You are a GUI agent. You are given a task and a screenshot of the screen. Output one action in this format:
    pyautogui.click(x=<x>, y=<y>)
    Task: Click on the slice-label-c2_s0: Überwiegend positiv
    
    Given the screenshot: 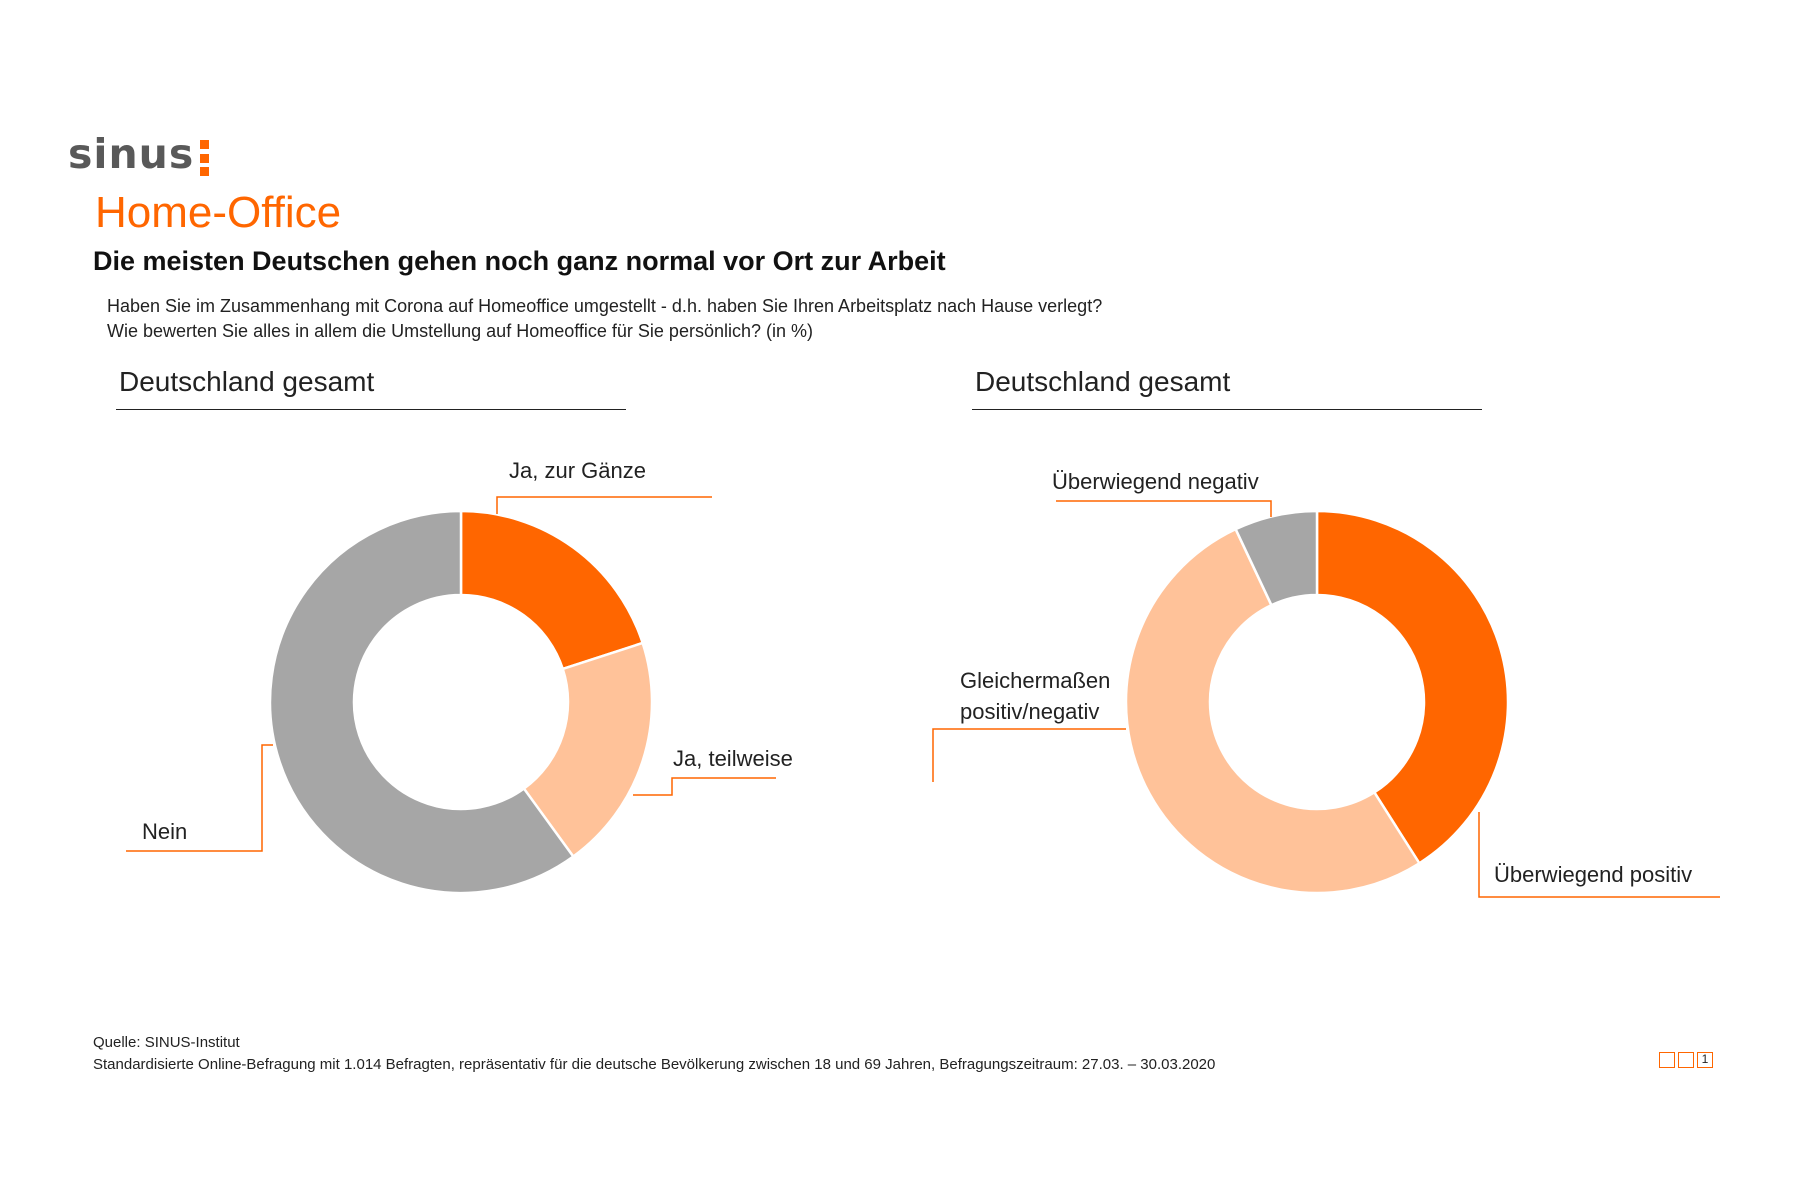 What is the action you would take?
    pyautogui.click(x=1593, y=874)
    